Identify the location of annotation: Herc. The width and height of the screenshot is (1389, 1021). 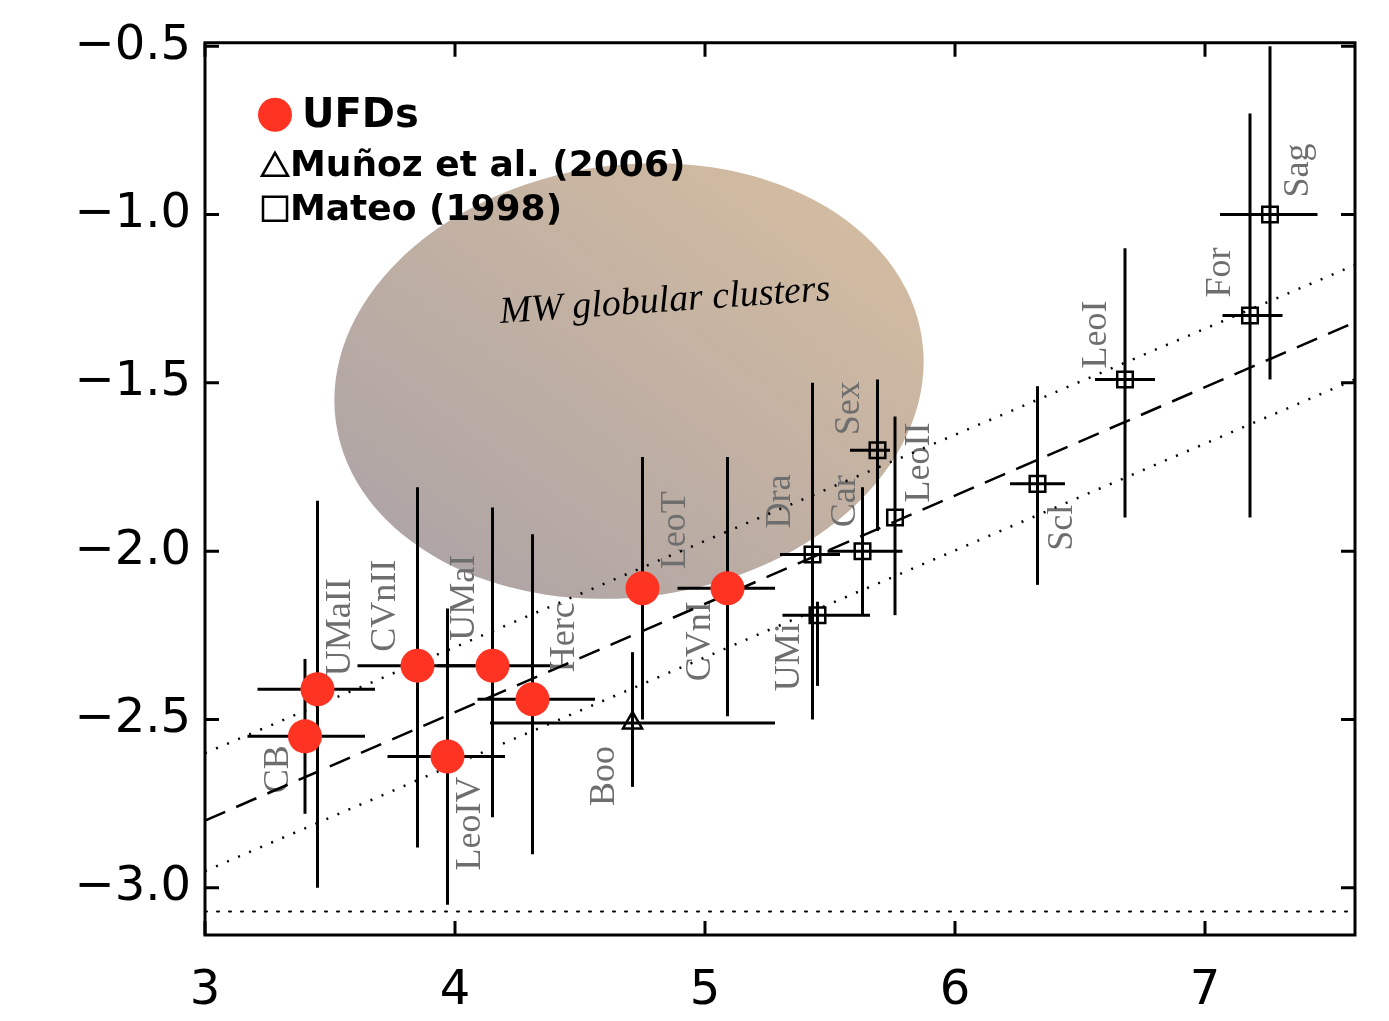
(561, 637).